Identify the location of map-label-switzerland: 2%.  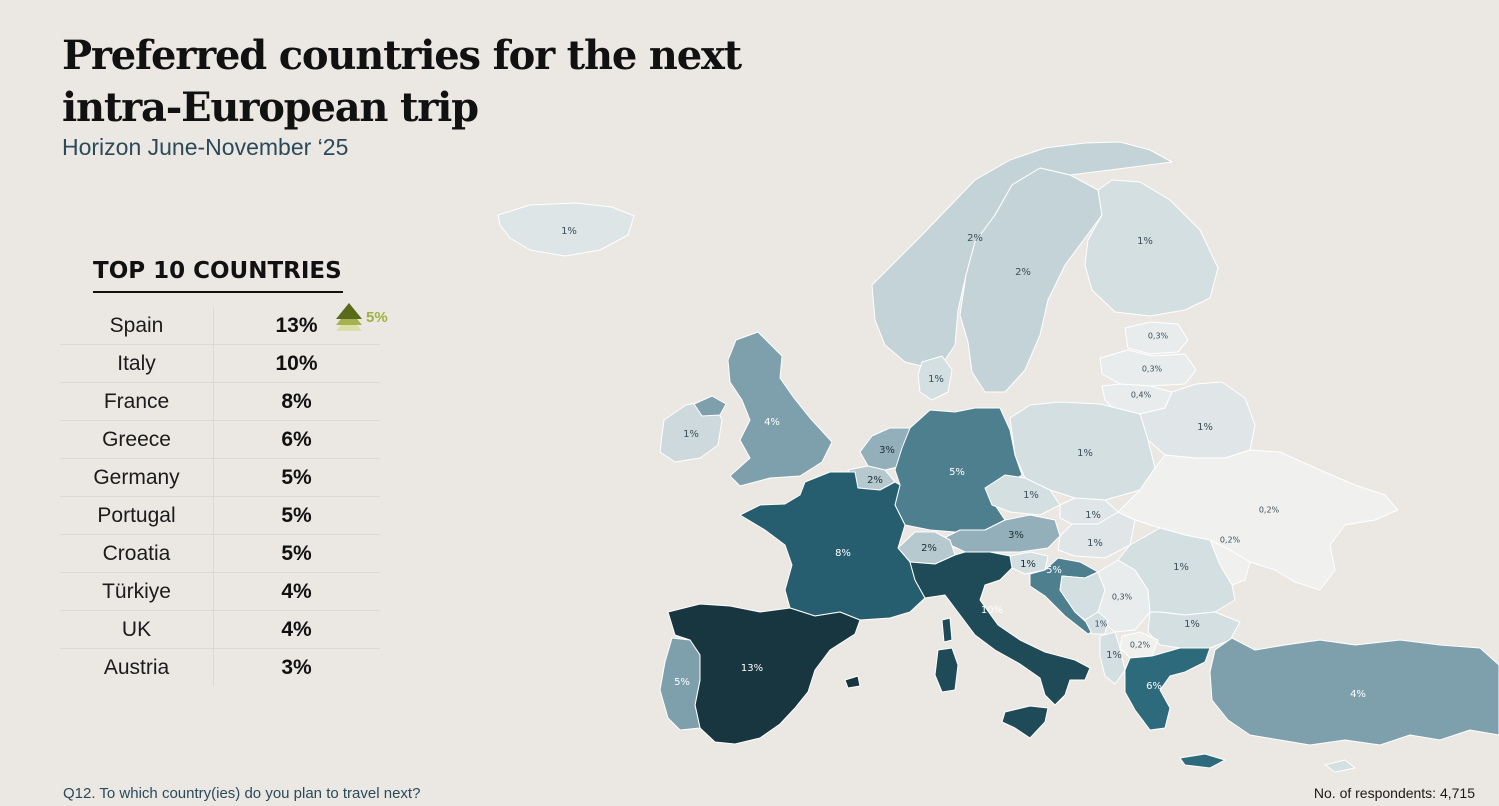
(929, 548).